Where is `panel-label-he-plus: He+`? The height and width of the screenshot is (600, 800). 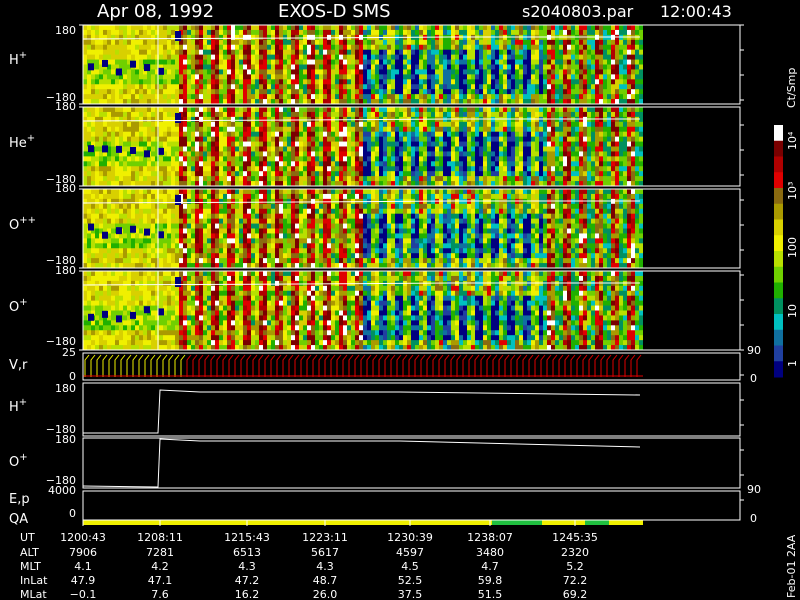 panel-label-he-plus: He+ is located at coordinates (22, 142).